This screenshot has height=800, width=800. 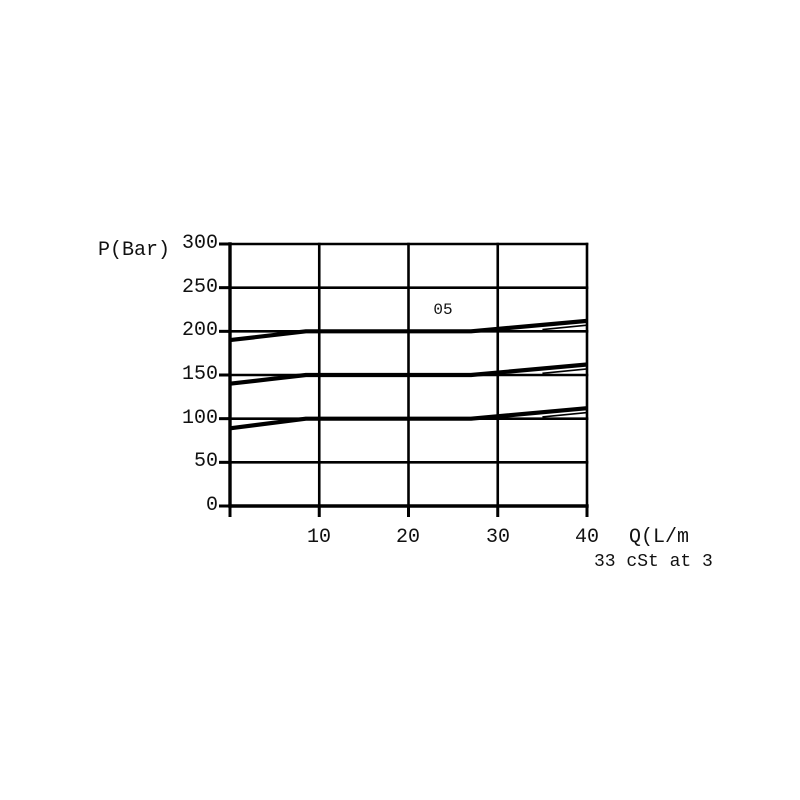 I want to click on y-tick-label-200: 200, so click(x=199, y=330).